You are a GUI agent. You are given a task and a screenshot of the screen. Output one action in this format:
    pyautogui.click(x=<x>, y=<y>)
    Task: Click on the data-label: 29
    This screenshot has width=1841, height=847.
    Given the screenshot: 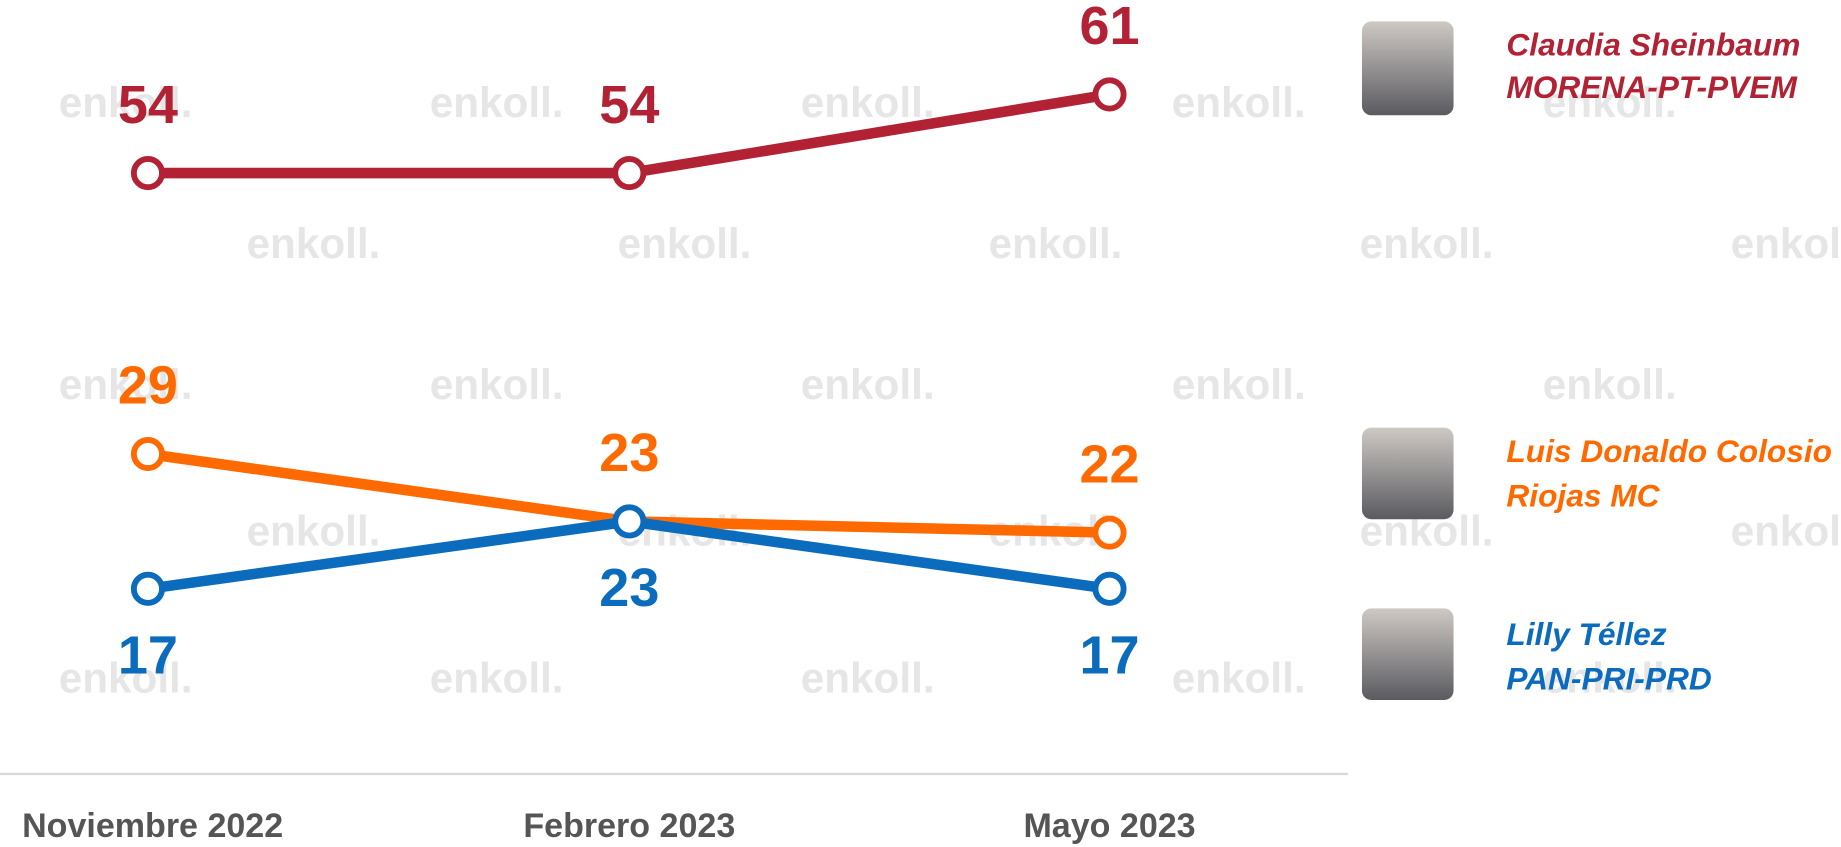 What is the action you would take?
    pyautogui.click(x=148, y=386)
    